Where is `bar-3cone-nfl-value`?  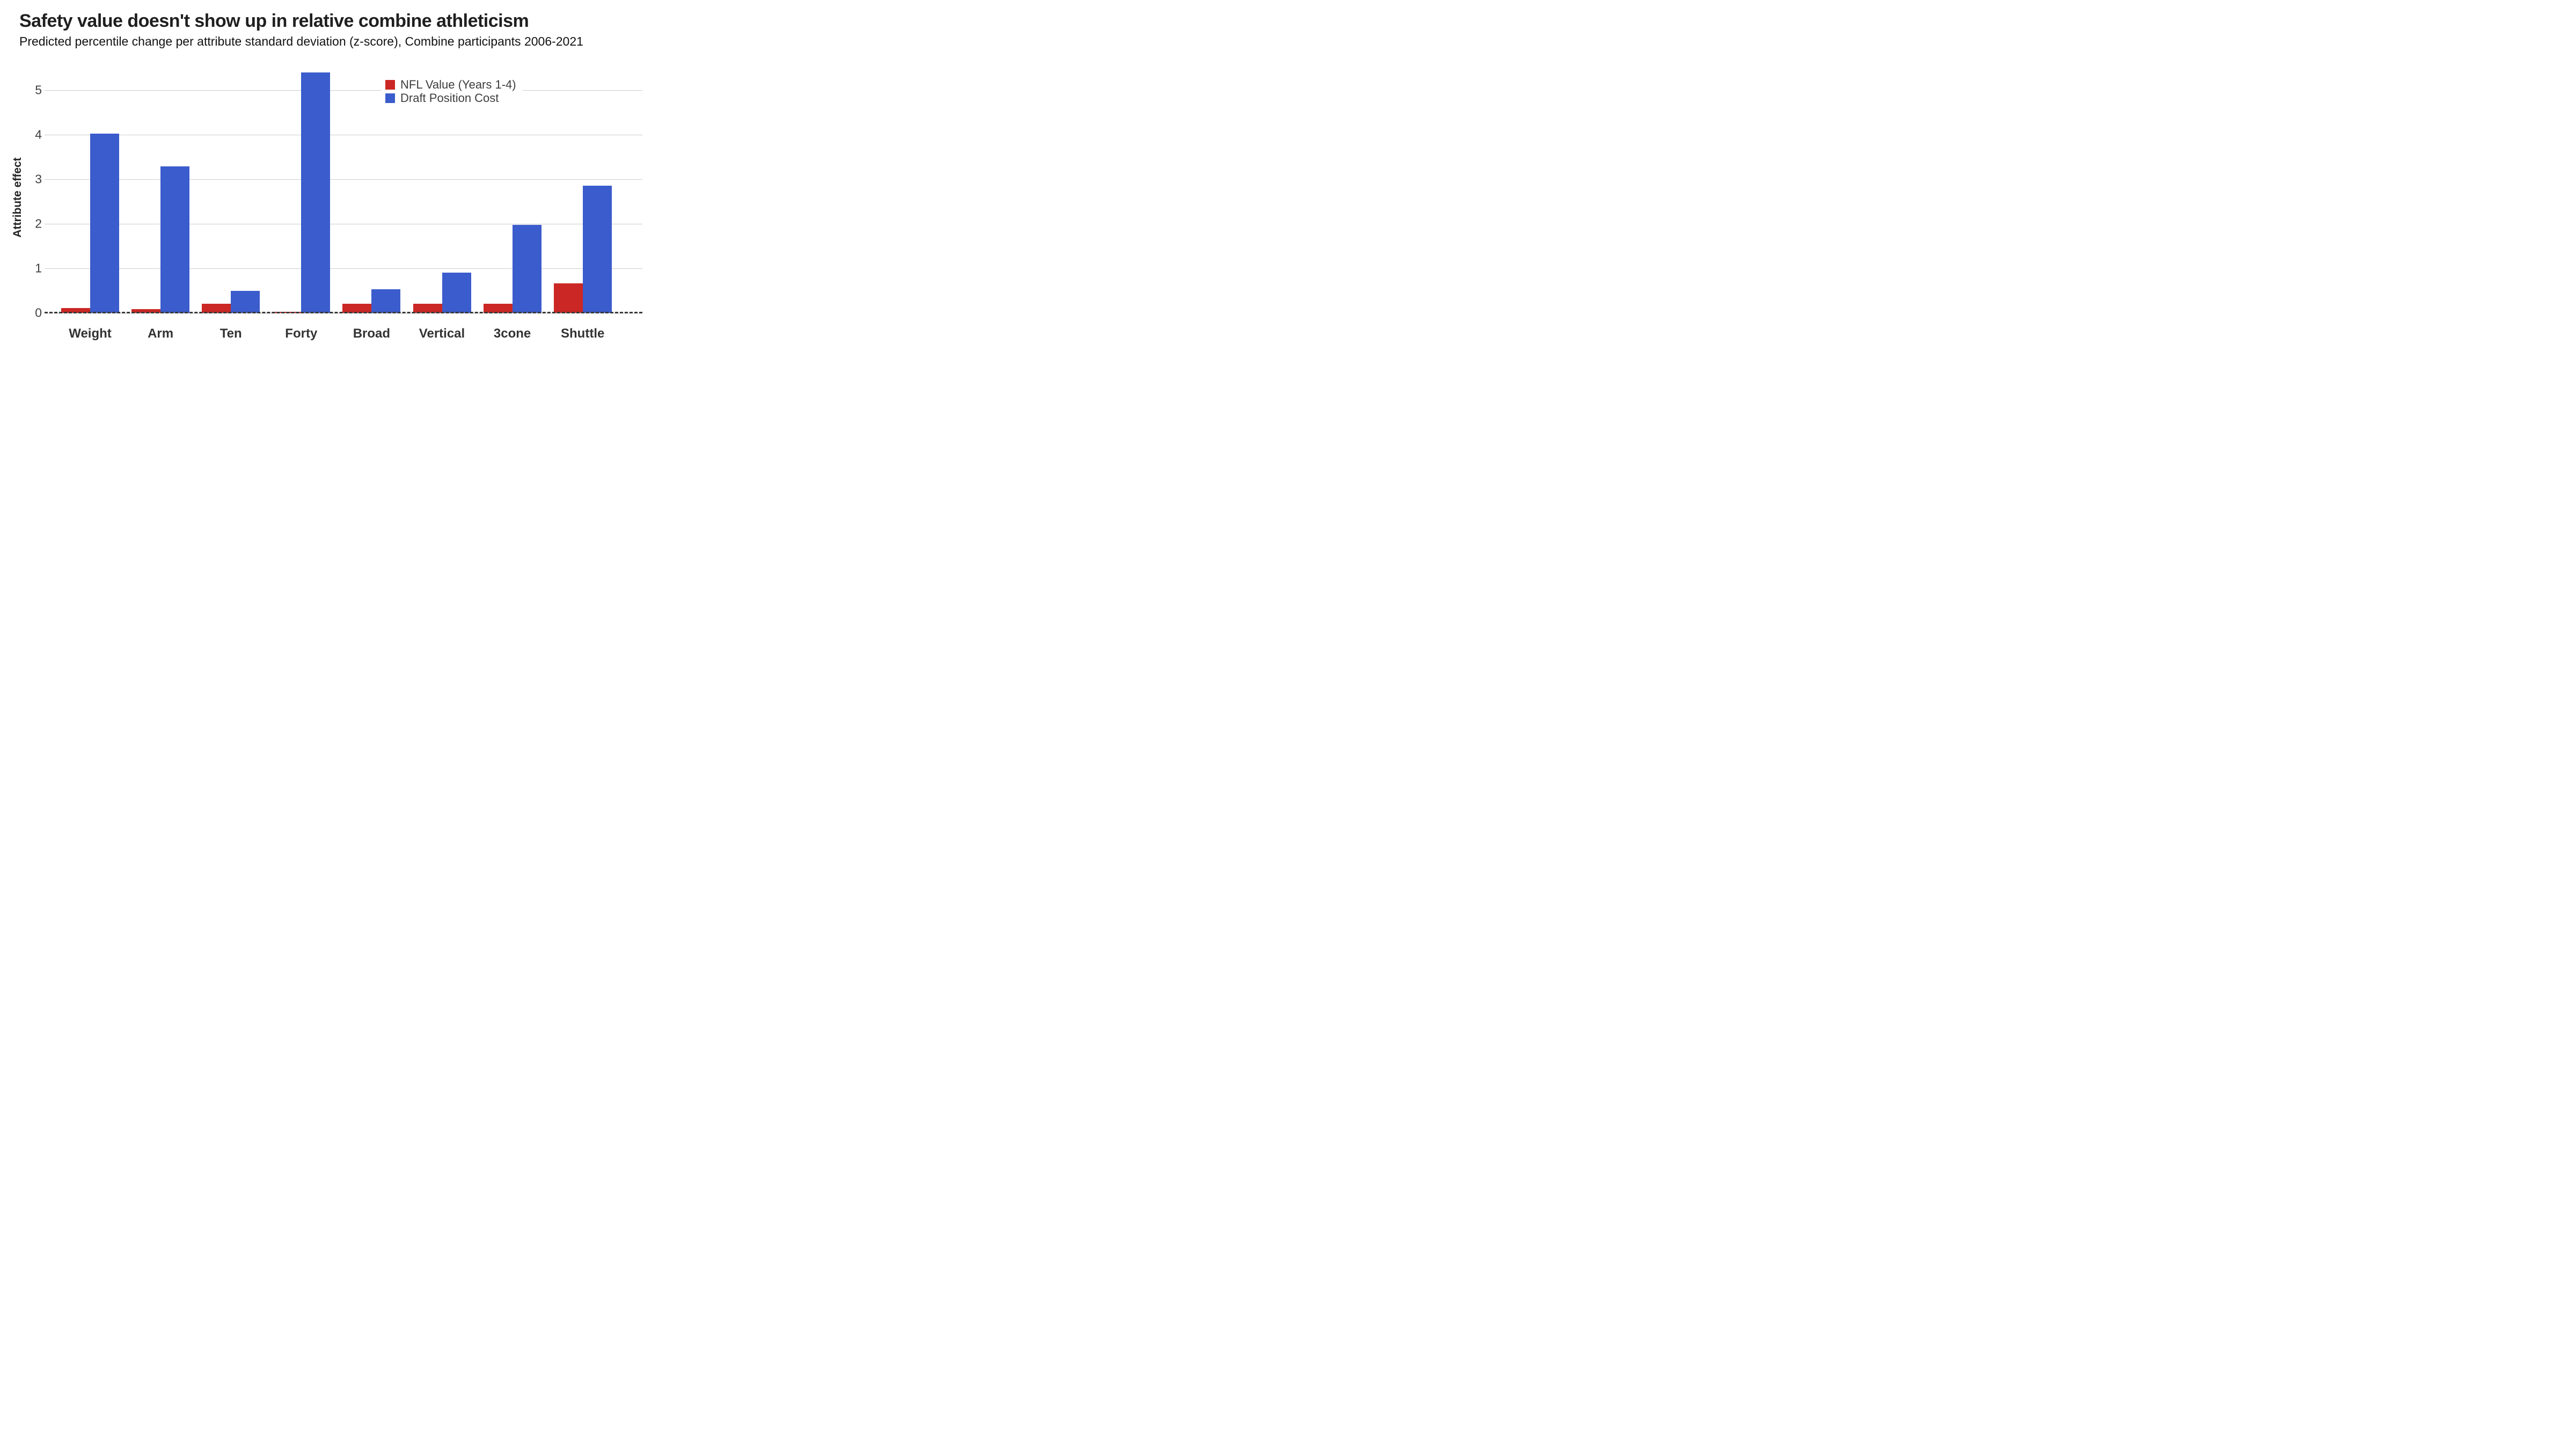 bar-3cone-nfl-value is located at coordinates (498, 308).